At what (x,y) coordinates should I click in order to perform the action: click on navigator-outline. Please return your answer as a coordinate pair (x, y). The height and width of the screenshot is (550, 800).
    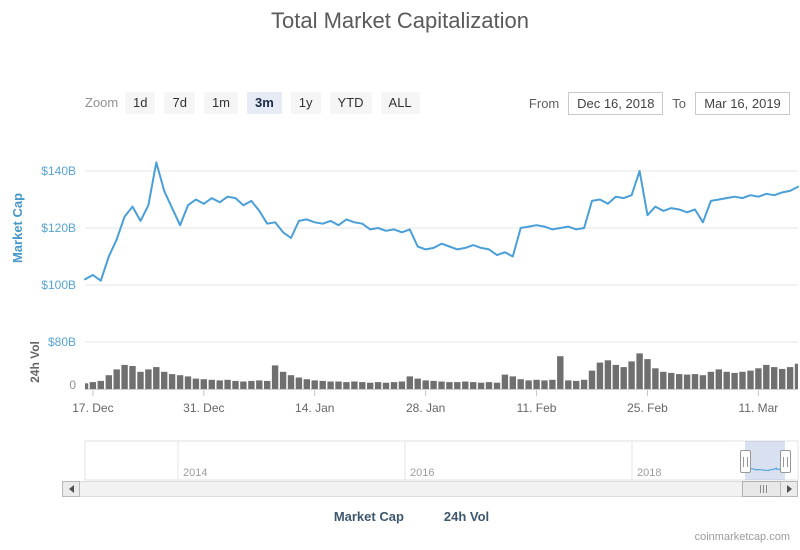
    Looking at the image, I should click on (441, 460).